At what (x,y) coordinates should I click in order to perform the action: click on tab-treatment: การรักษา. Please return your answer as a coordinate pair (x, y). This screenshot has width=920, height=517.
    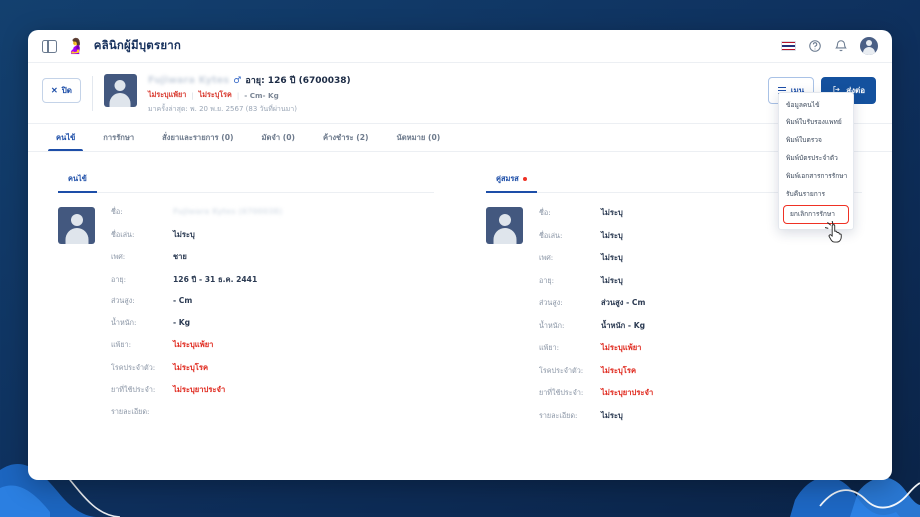
    Looking at the image, I should click on (119, 137).